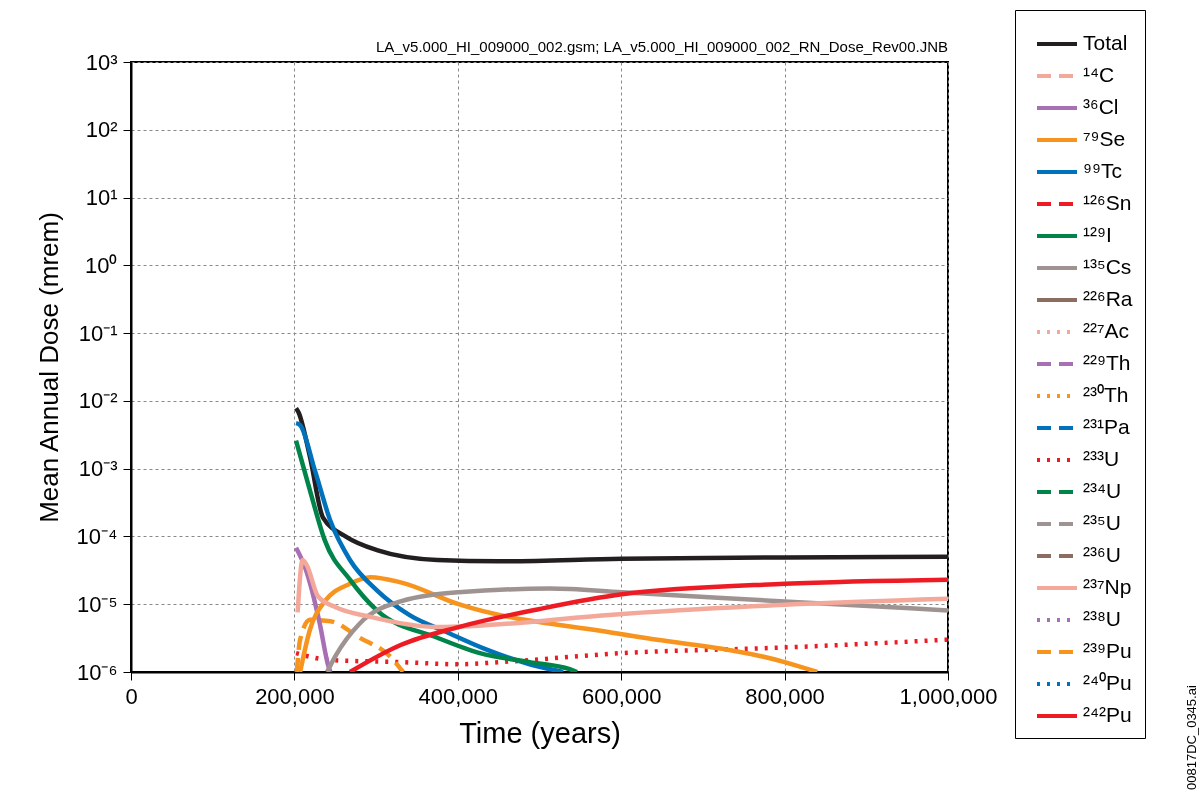 The image size is (1201, 791). I want to click on y-tick-label: 10¹, so click(101, 198).